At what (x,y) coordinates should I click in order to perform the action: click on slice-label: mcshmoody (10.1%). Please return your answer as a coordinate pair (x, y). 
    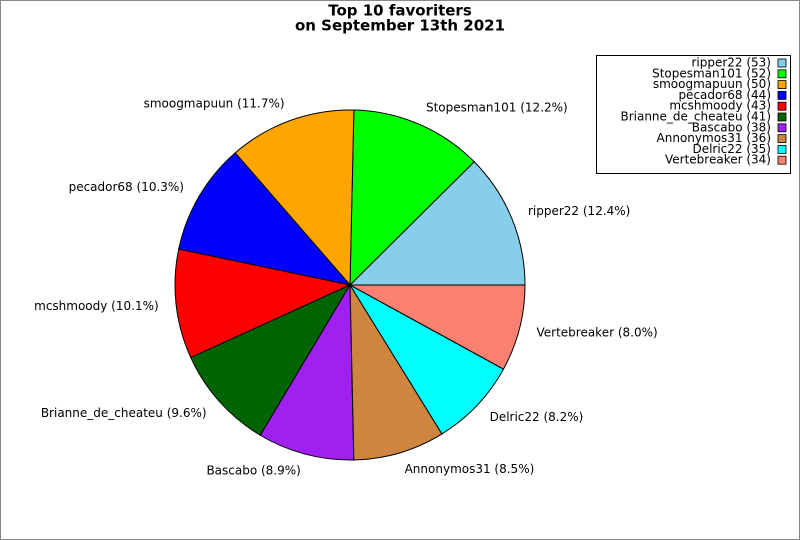
    Looking at the image, I should click on (96, 306).